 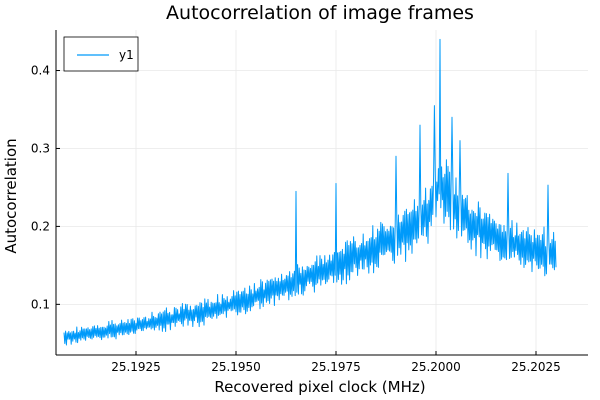 I want to click on legend: y1, so click(x=101, y=54).